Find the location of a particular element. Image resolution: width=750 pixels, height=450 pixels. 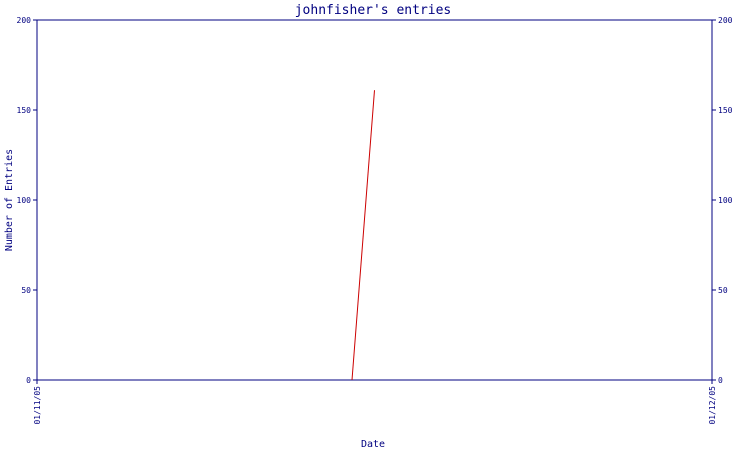

y-tick-right-label: 100 is located at coordinates (725, 200).